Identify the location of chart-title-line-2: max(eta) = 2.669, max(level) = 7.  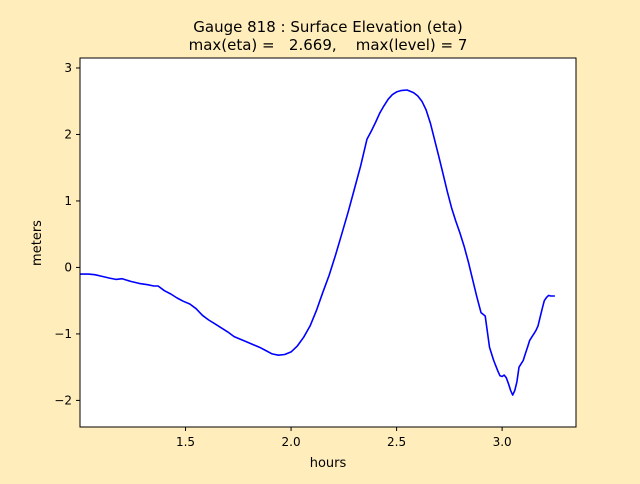
(328, 45).